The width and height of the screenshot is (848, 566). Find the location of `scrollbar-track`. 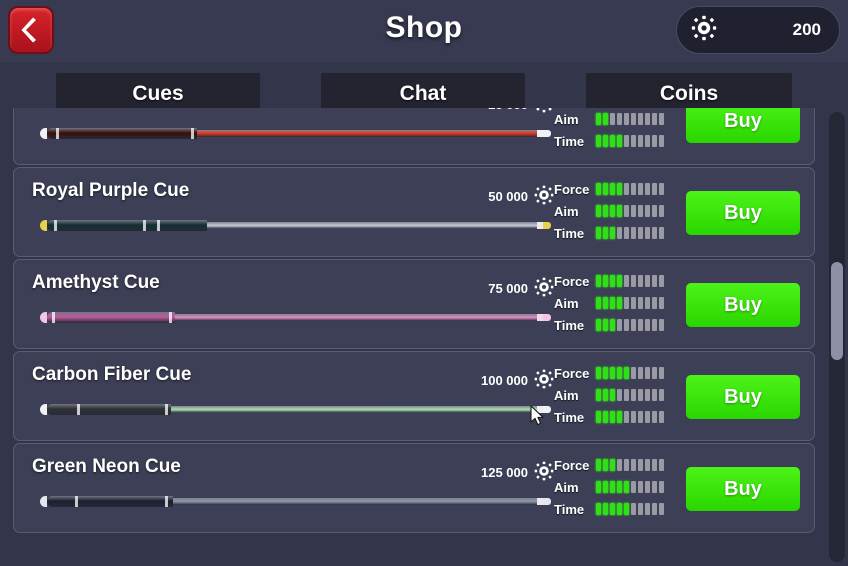

scrollbar-track is located at coordinates (837, 337).